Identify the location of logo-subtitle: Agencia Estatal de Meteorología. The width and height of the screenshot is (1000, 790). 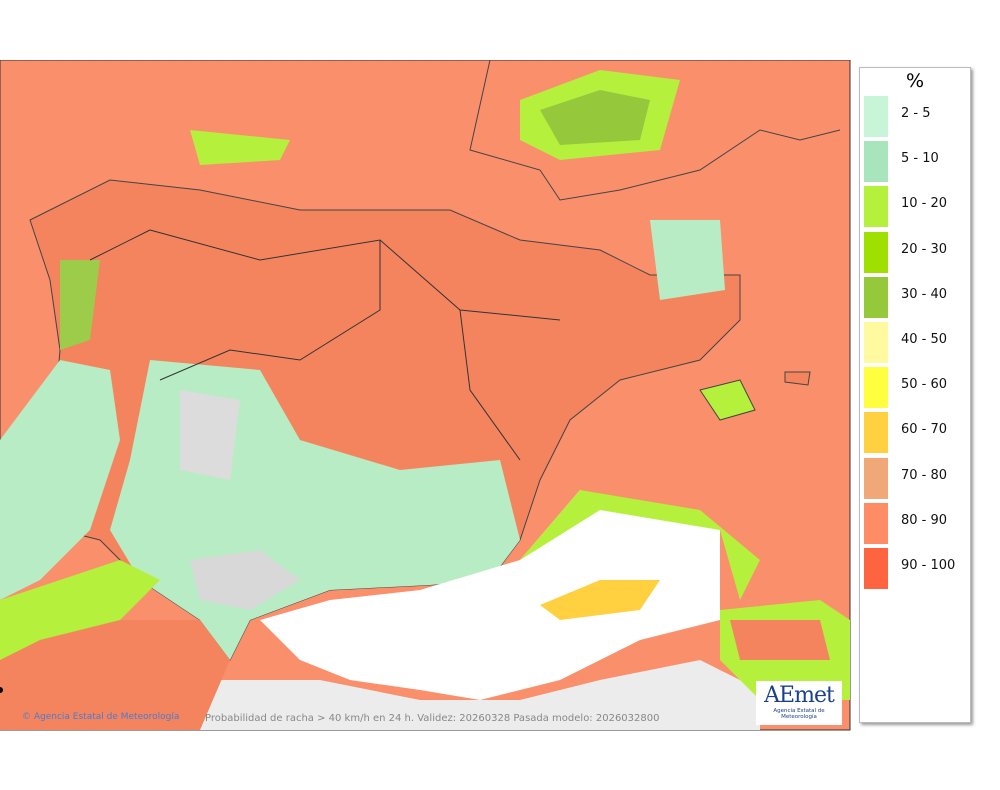
(799, 714).